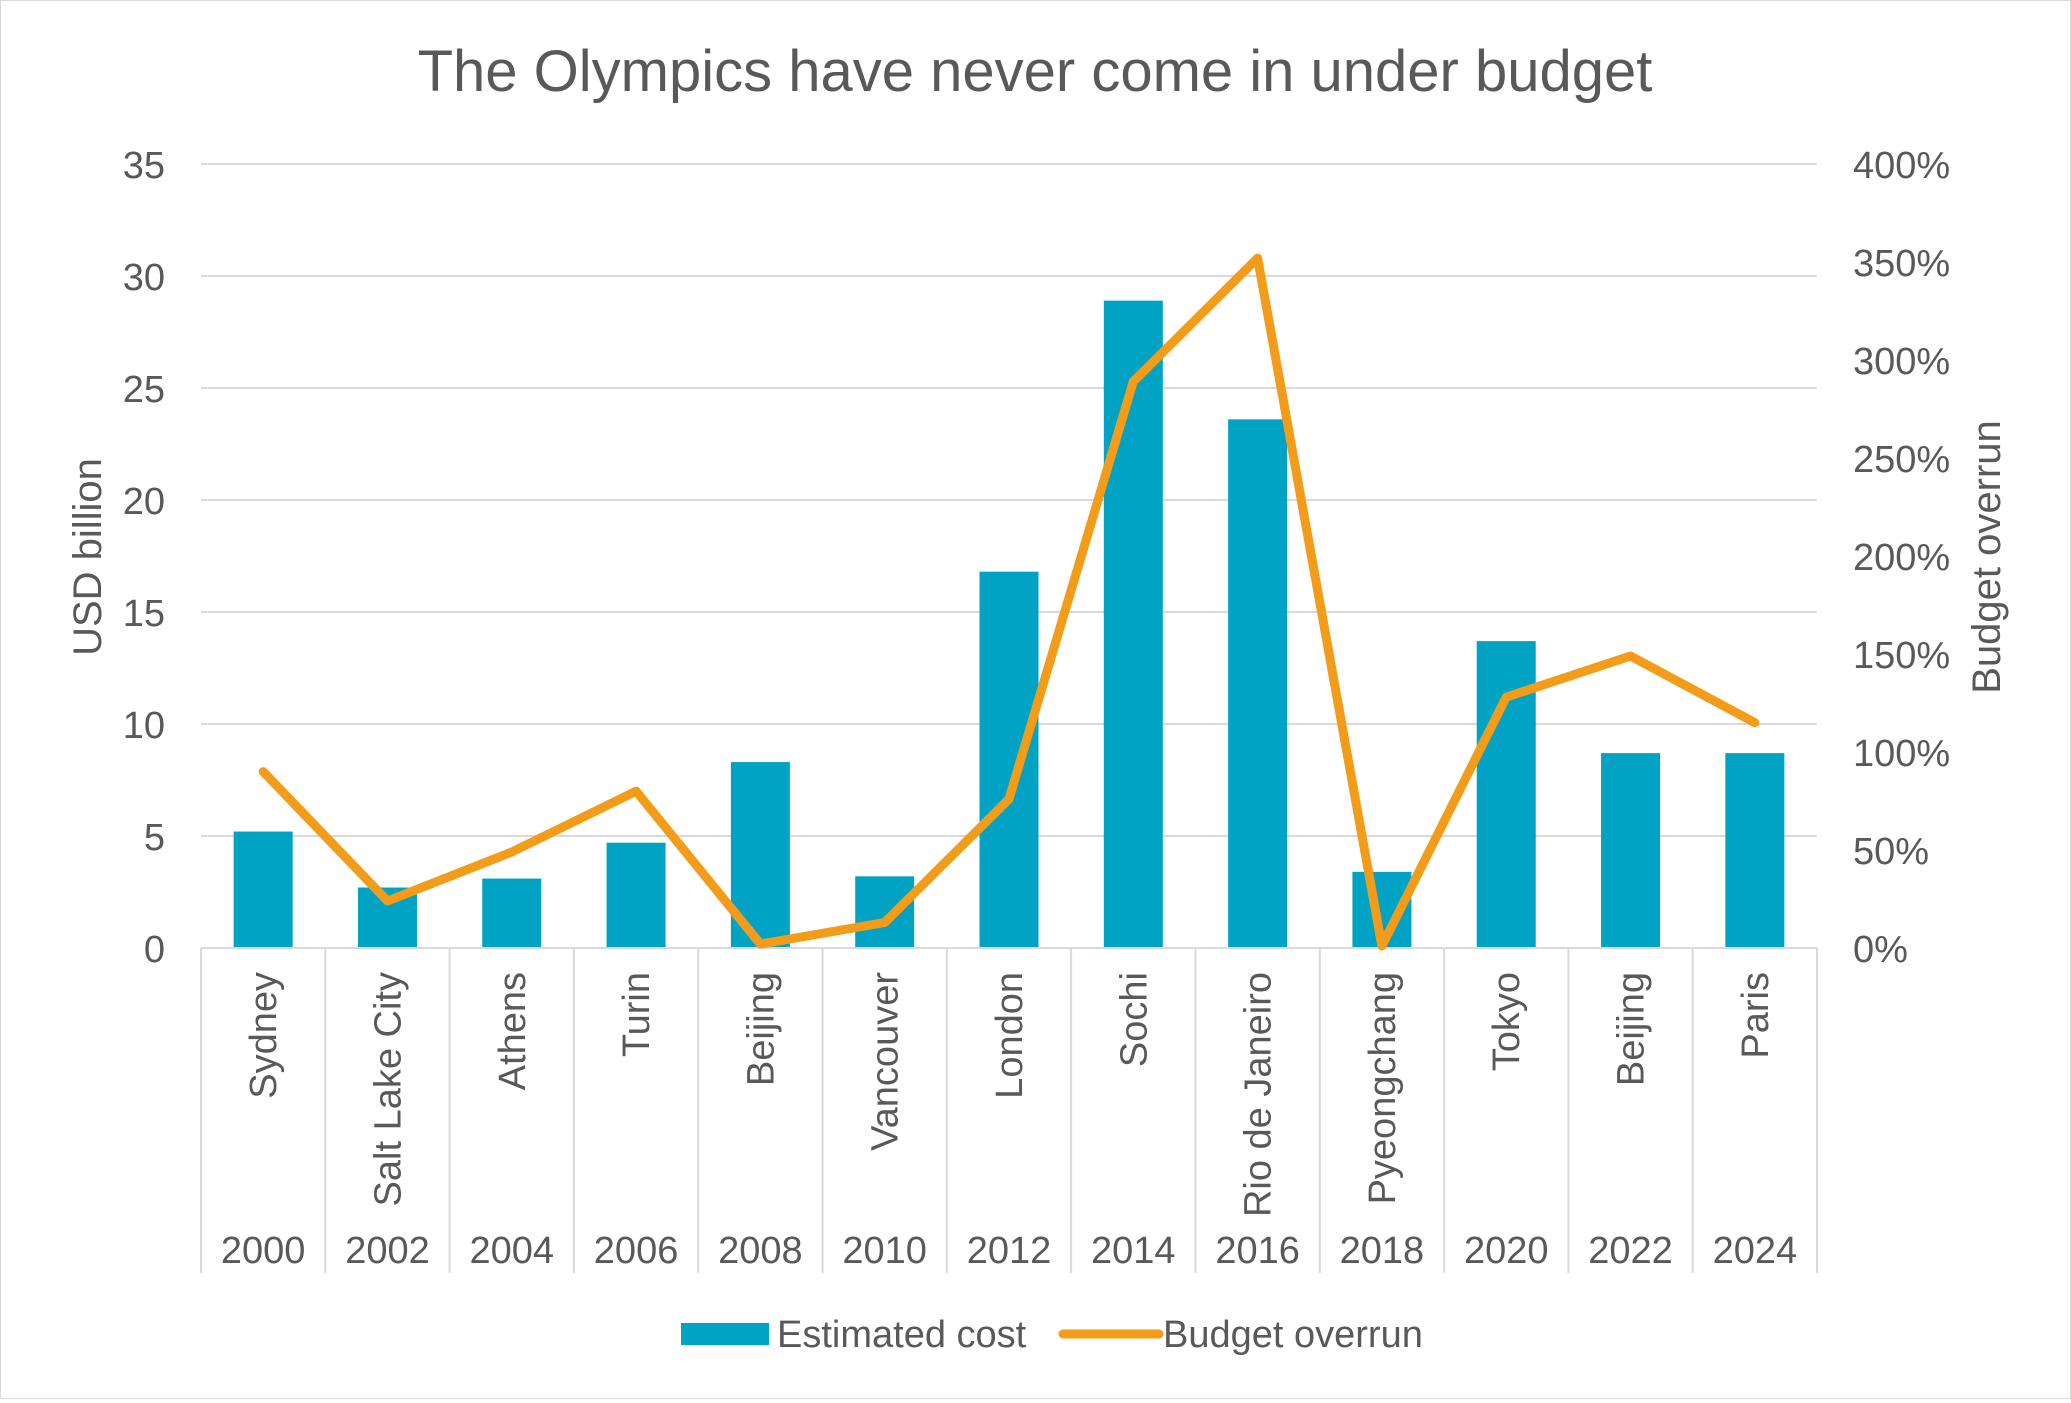 Image resolution: width=2071 pixels, height=1403 pixels. I want to click on category-label-year: 2018, so click(1382, 1251).